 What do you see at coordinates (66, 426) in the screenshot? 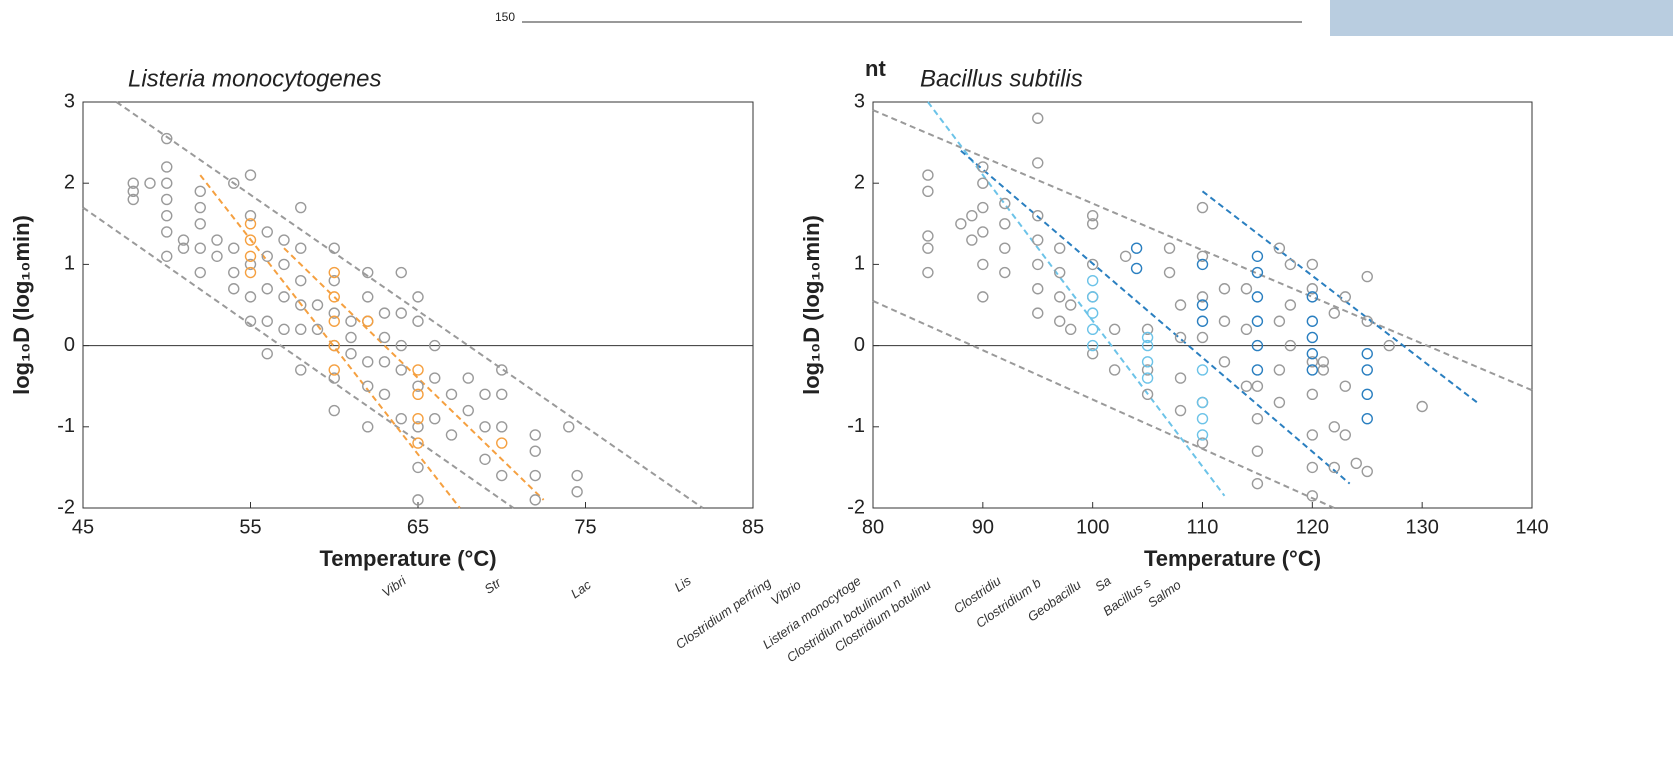
I see `y-tick-label: -1` at bounding box center [66, 426].